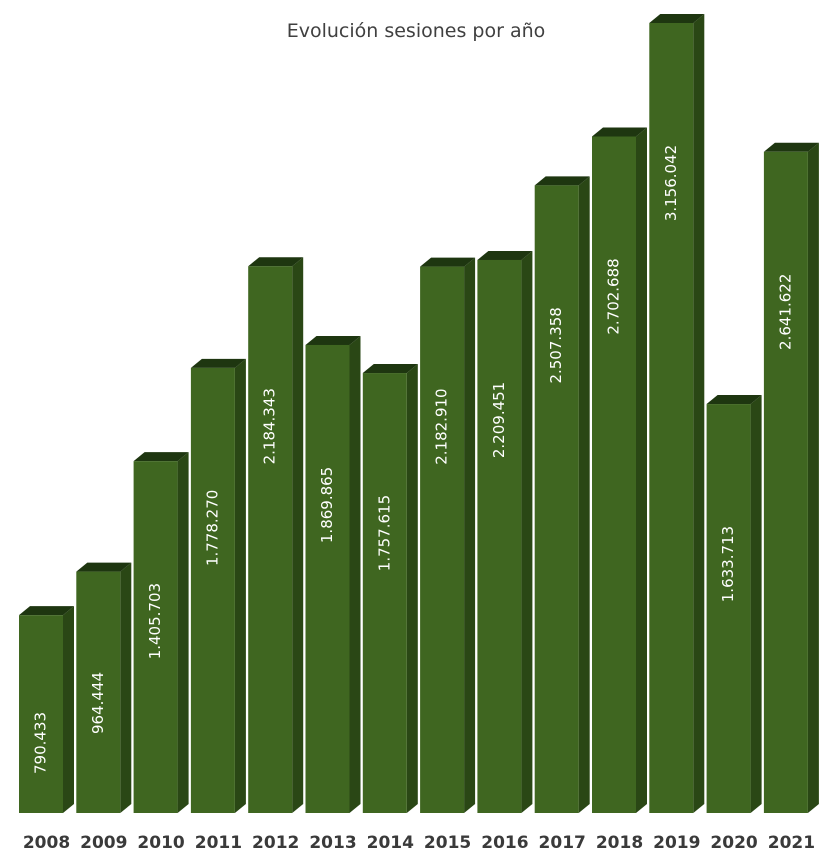 The height and width of the screenshot is (859, 819). What do you see at coordinates (126, 687) in the screenshot?
I see `bar-side-2009` at bounding box center [126, 687].